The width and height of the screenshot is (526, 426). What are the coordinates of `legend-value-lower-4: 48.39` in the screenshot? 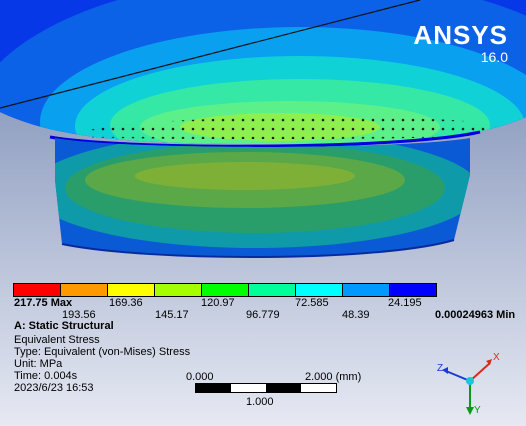 It's located at (356, 315).